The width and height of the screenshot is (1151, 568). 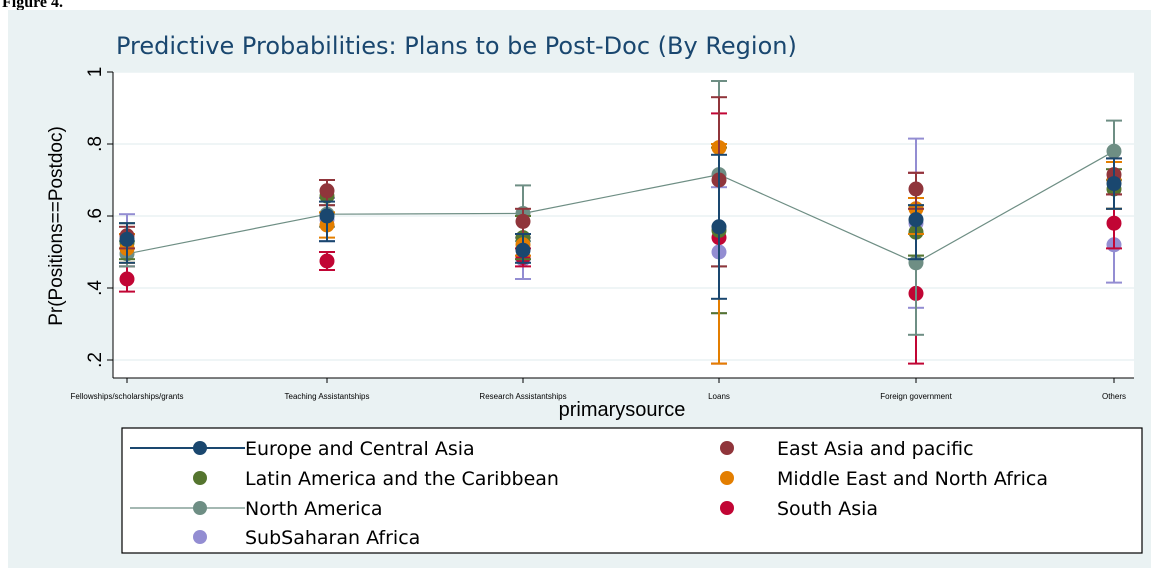 What do you see at coordinates (622, 410) in the screenshot?
I see `x-axis-title: primarysource` at bounding box center [622, 410].